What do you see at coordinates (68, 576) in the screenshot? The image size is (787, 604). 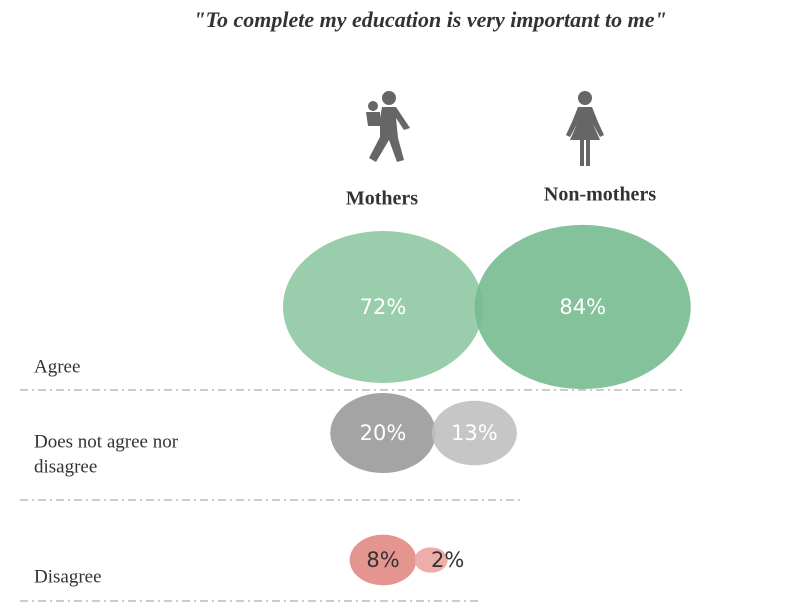 I see `row-label: Disagree` at bounding box center [68, 576].